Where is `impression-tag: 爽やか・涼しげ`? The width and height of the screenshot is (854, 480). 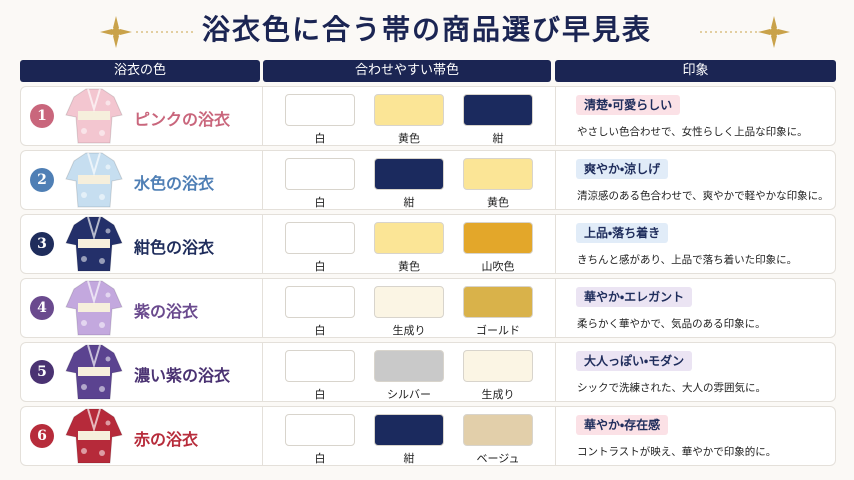
impression-tag: 爽やか・涼しげ is located at coordinates (622, 169).